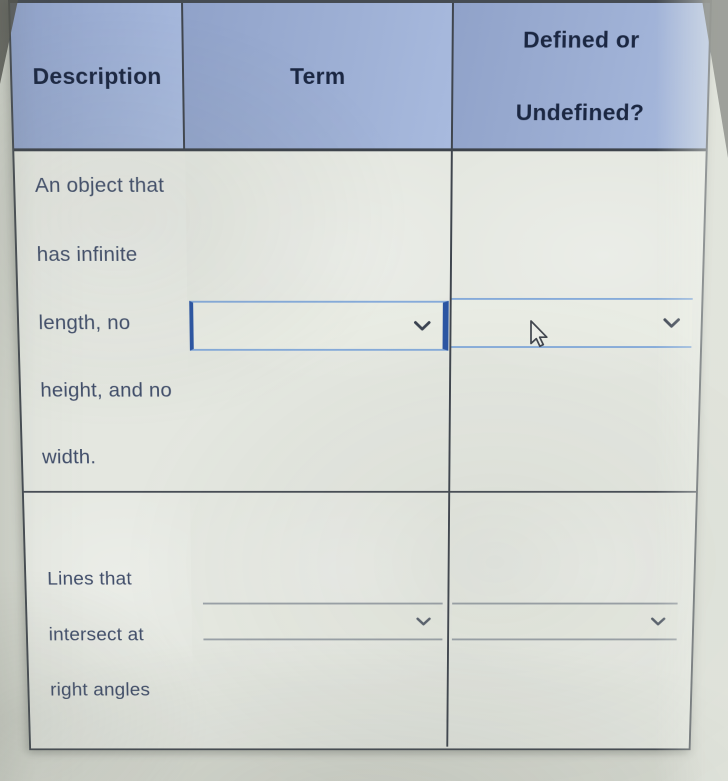 This screenshot has height=781, width=728. I want to click on column-header-label: Term, so click(317, 76).